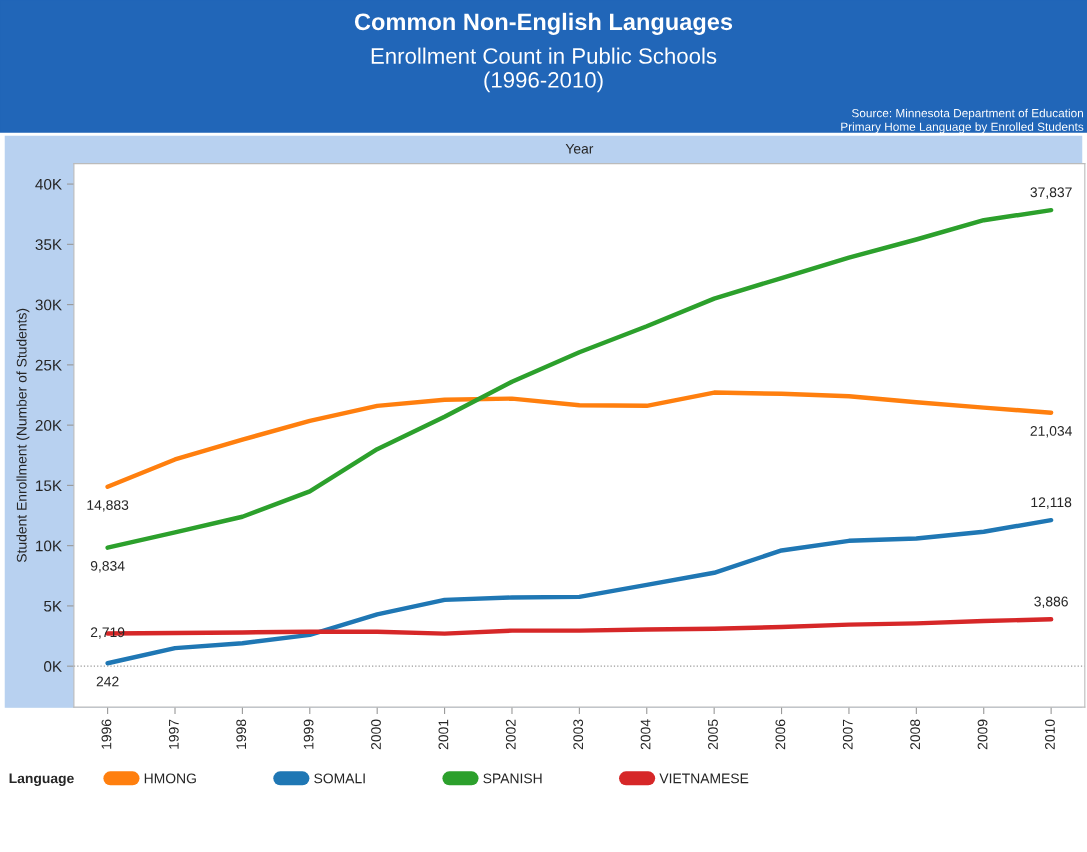 The width and height of the screenshot is (1087, 852). Describe the element at coordinates (443, 734) in the screenshot. I see `x-tick-label: 2001` at that location.